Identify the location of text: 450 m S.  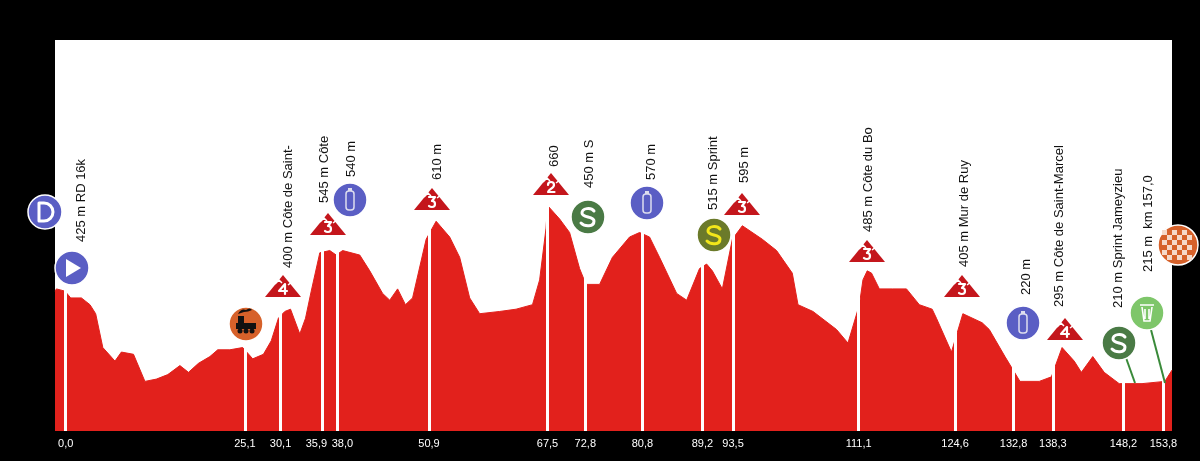
(588, 163).